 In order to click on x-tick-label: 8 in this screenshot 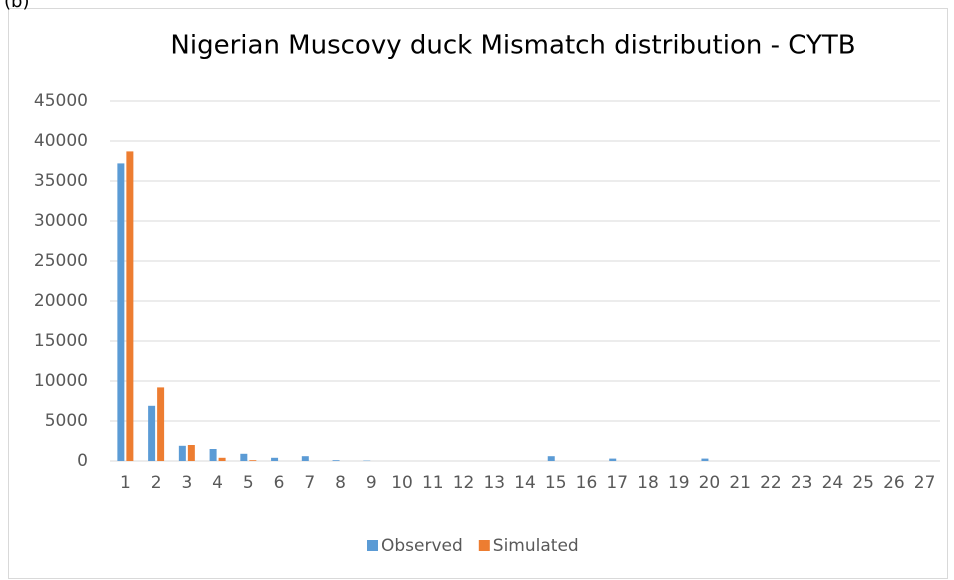, I will do `click(340, 483)`.